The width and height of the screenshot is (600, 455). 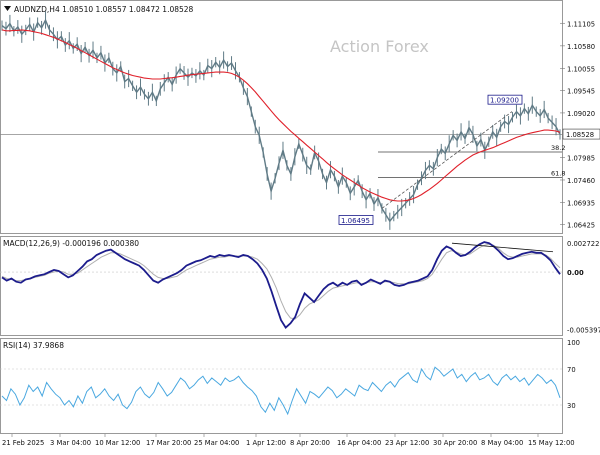 I want to click on x-tick-label: 23 Apr 12:00, so click(x=407, y=443).